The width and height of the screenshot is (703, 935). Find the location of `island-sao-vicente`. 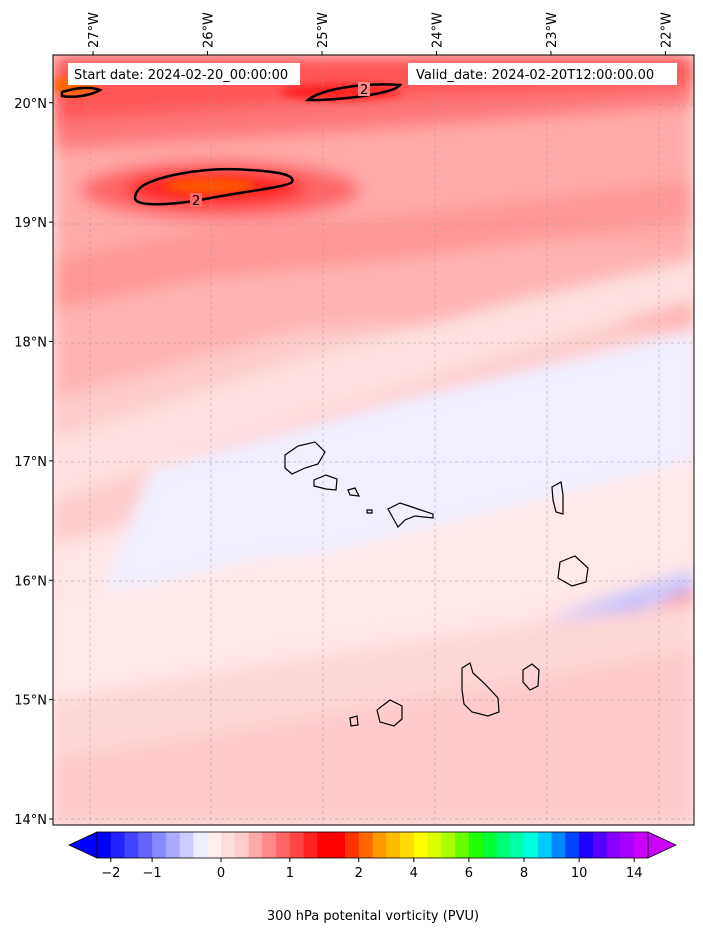

island-sao-vicente is located at coordinates (325, 482).